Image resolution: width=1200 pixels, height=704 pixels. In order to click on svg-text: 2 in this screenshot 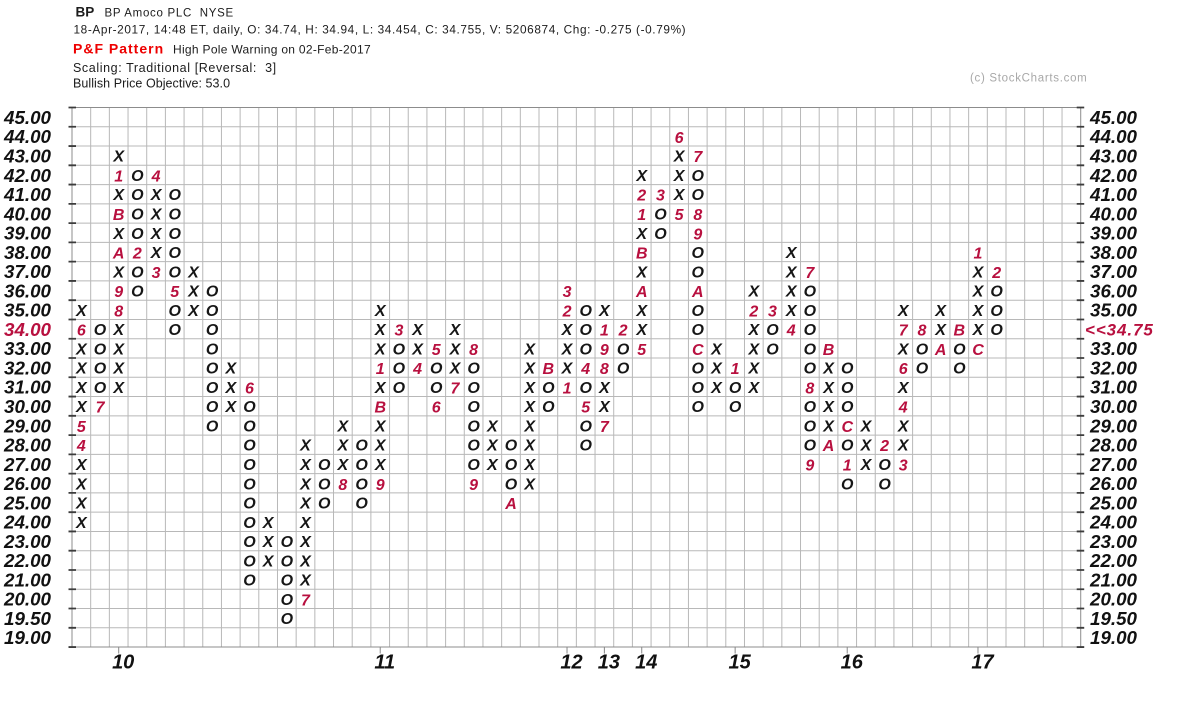, I will do `click(623, 331)`.